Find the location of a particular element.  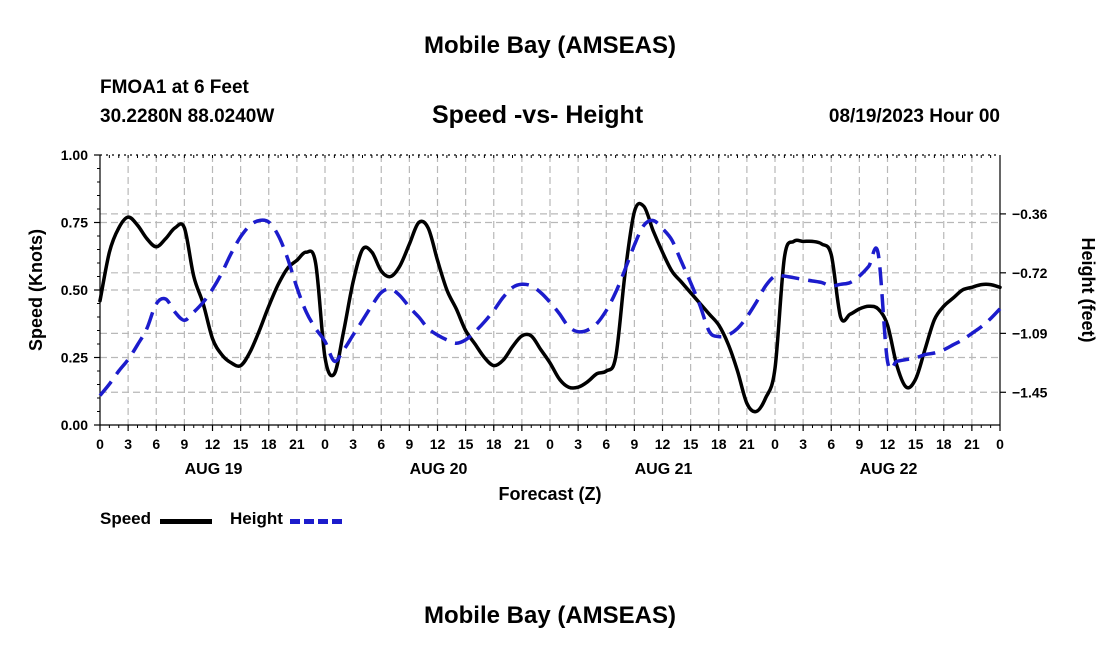

x-axis-label: Forecast (Z) is located at coordinates (549, 494).